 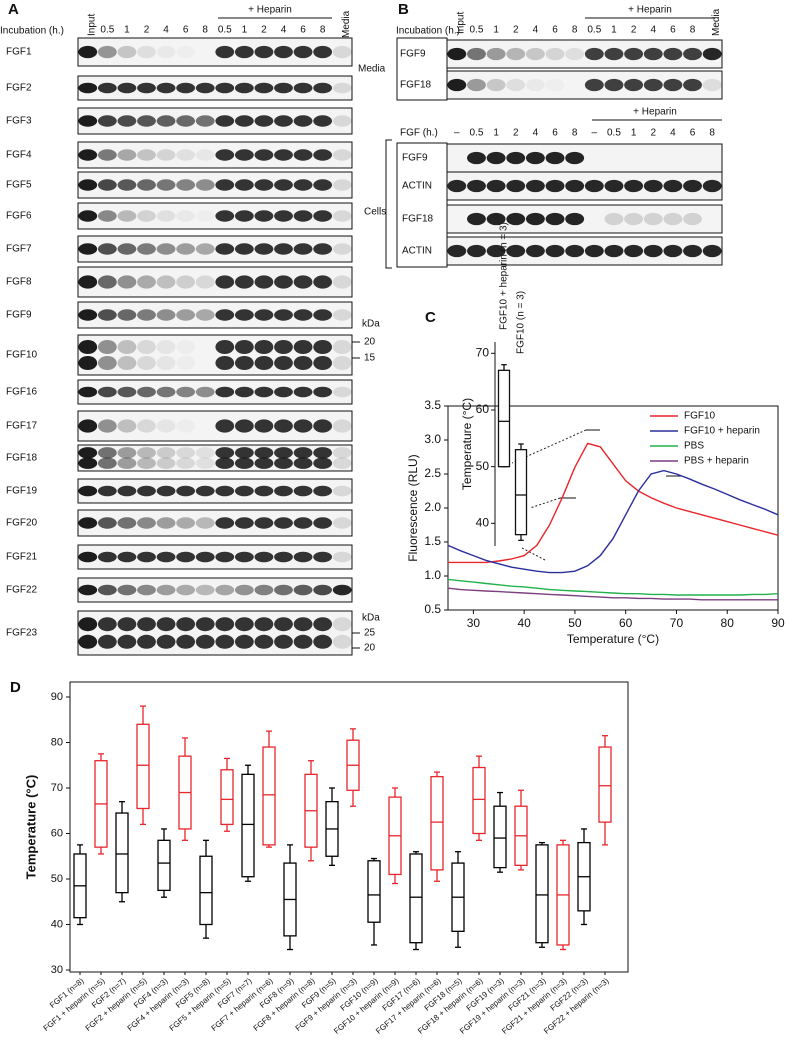 What do you see at coordinates (19, 155) in the screenshot?
I see `row-label: FGF4` at bounding box center [19, 155].